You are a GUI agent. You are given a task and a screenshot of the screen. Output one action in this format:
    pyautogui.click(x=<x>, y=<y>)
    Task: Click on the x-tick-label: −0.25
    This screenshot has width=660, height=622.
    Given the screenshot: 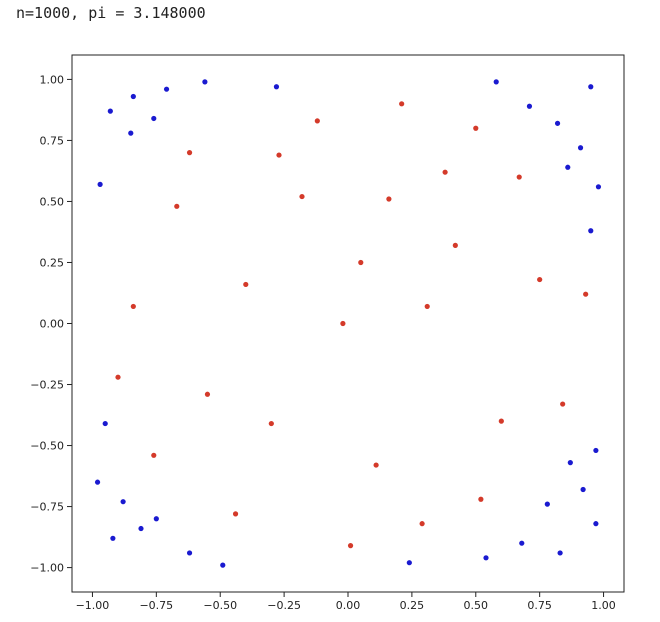 What is the action you would take?
    pyautogui.click(x=284, y=605)
    